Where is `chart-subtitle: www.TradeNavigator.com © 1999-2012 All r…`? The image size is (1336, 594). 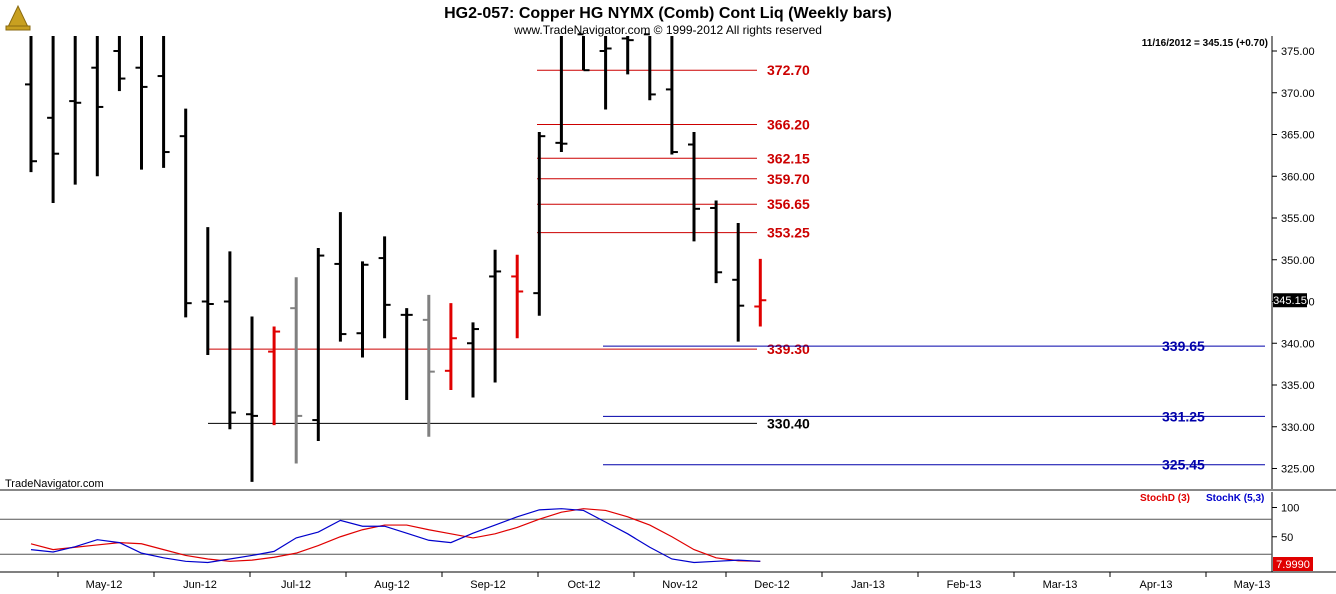 chart-subtitle: www.TradeNavigator.com © 1999-2012 All r… is located at coordinates (667, 30).